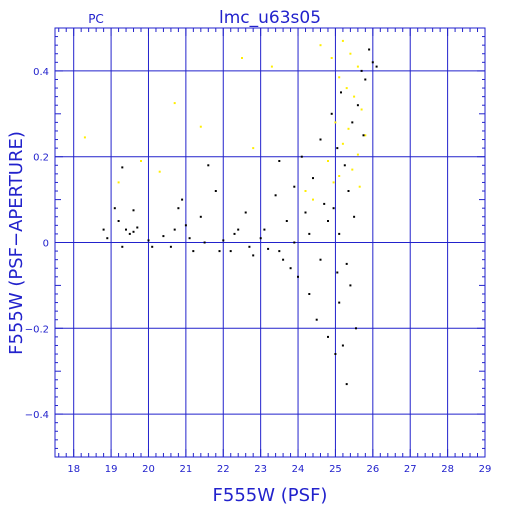 This screenshot has width=512, height=512. What do you see at coordinates (37, 415) in the screenshot?
I see `y-tick-label: −0.4` at bounding box center [37, 415].